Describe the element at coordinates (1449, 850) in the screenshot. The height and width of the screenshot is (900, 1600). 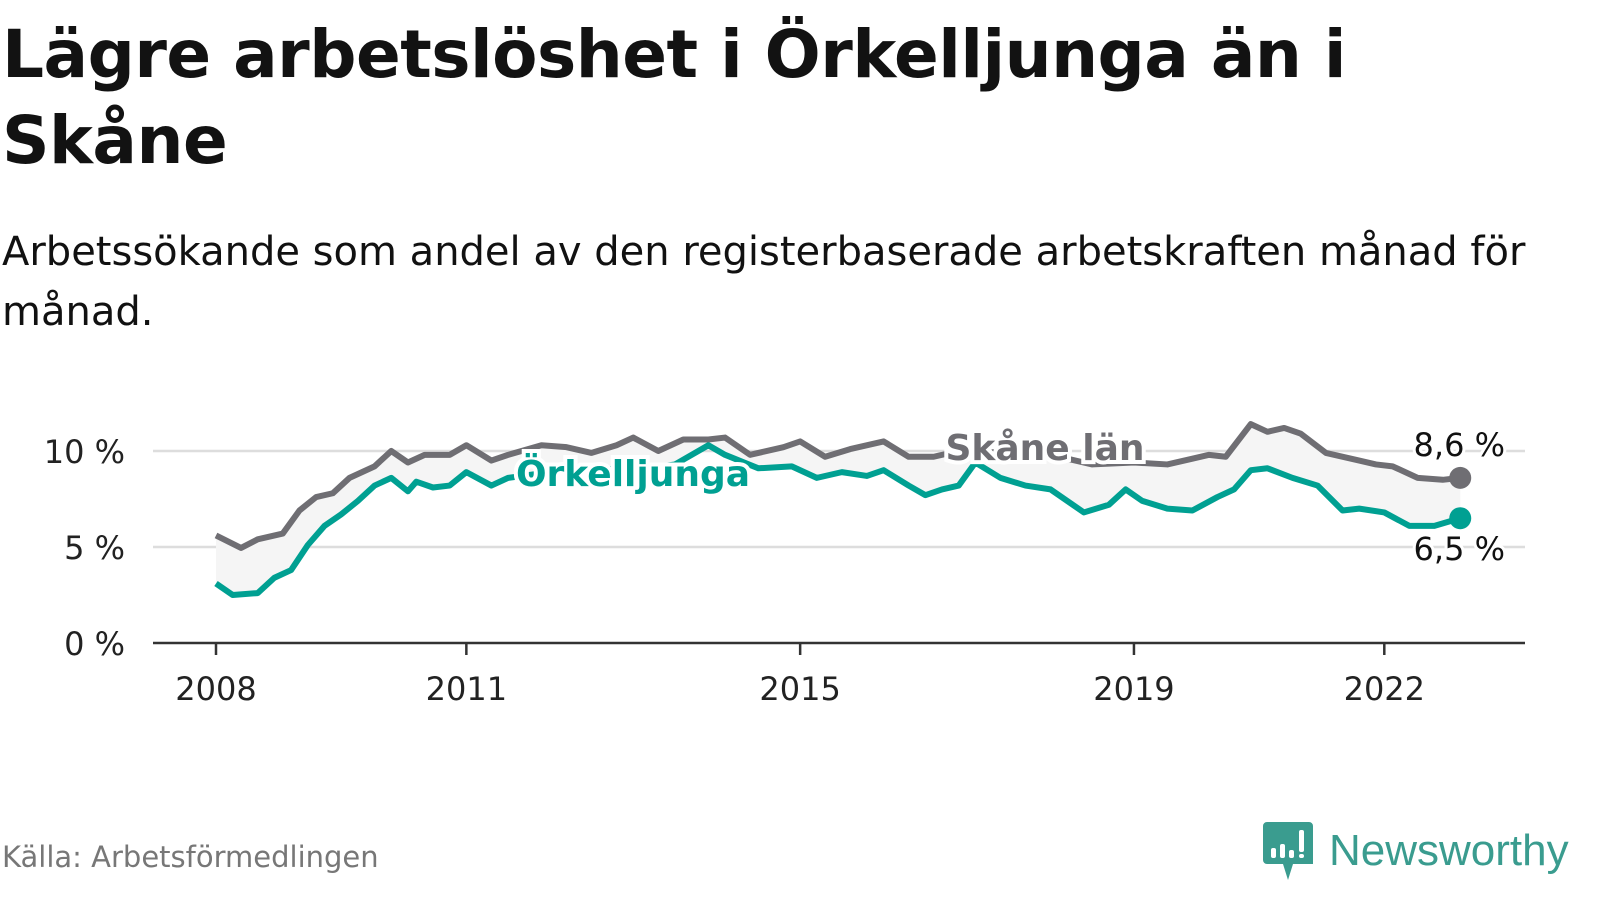
I see `logo-text: Newsworthy` at that location.